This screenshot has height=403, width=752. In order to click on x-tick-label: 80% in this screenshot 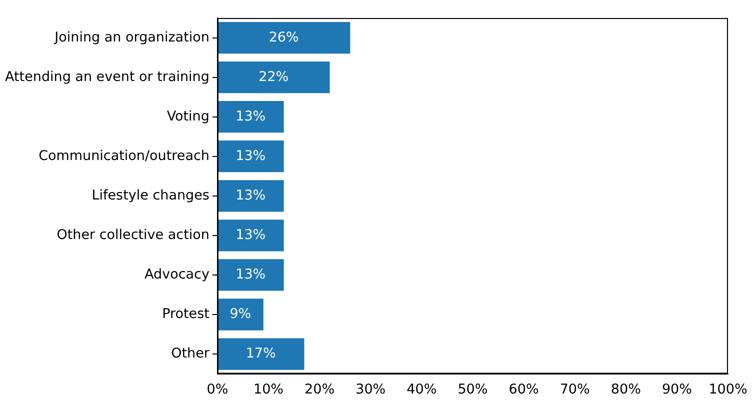, I will do `click(626, 389)`.